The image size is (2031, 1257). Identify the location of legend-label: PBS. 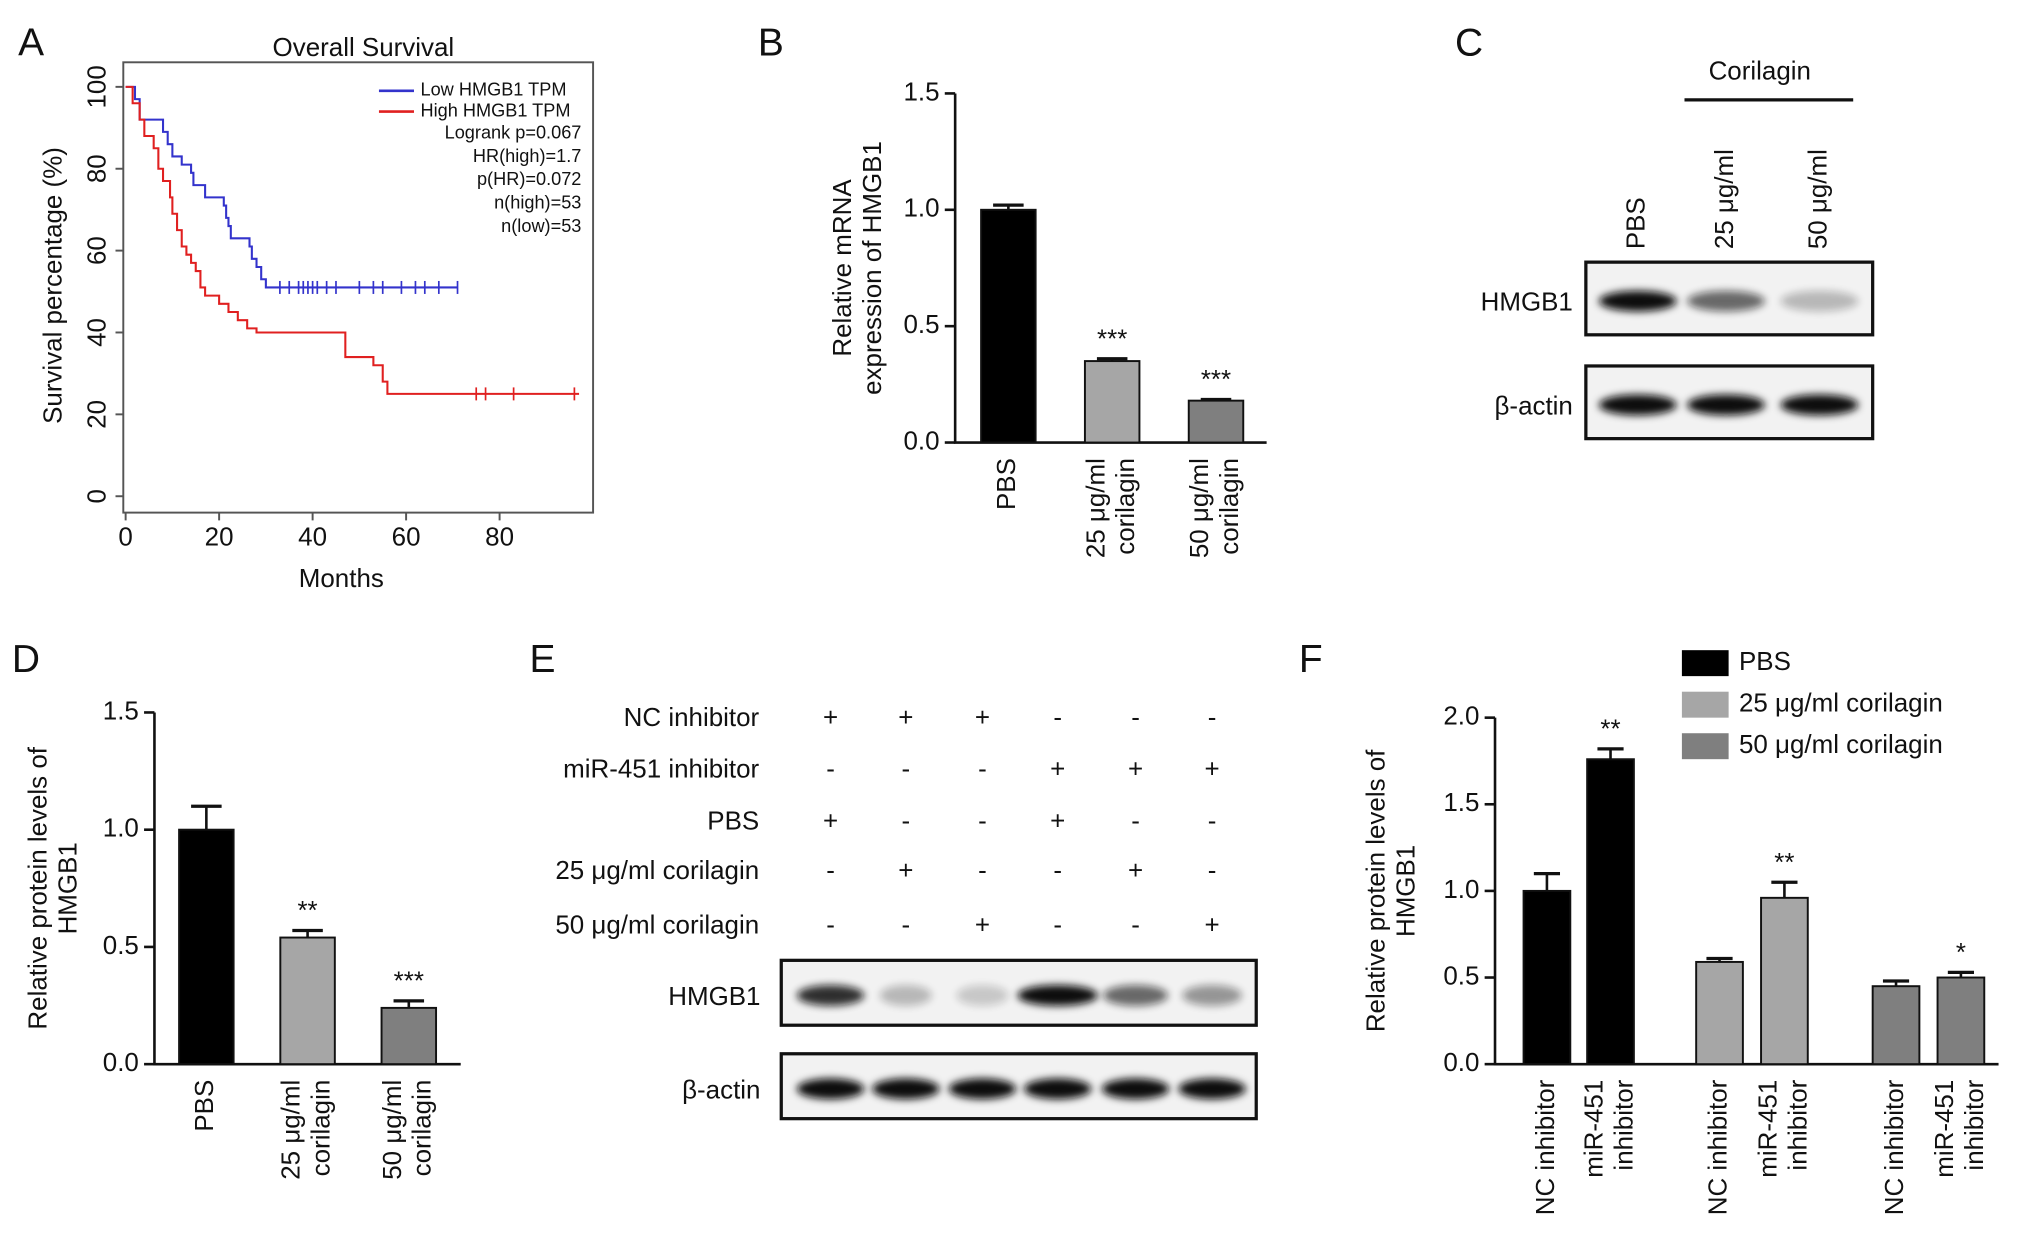
(1765, 662).